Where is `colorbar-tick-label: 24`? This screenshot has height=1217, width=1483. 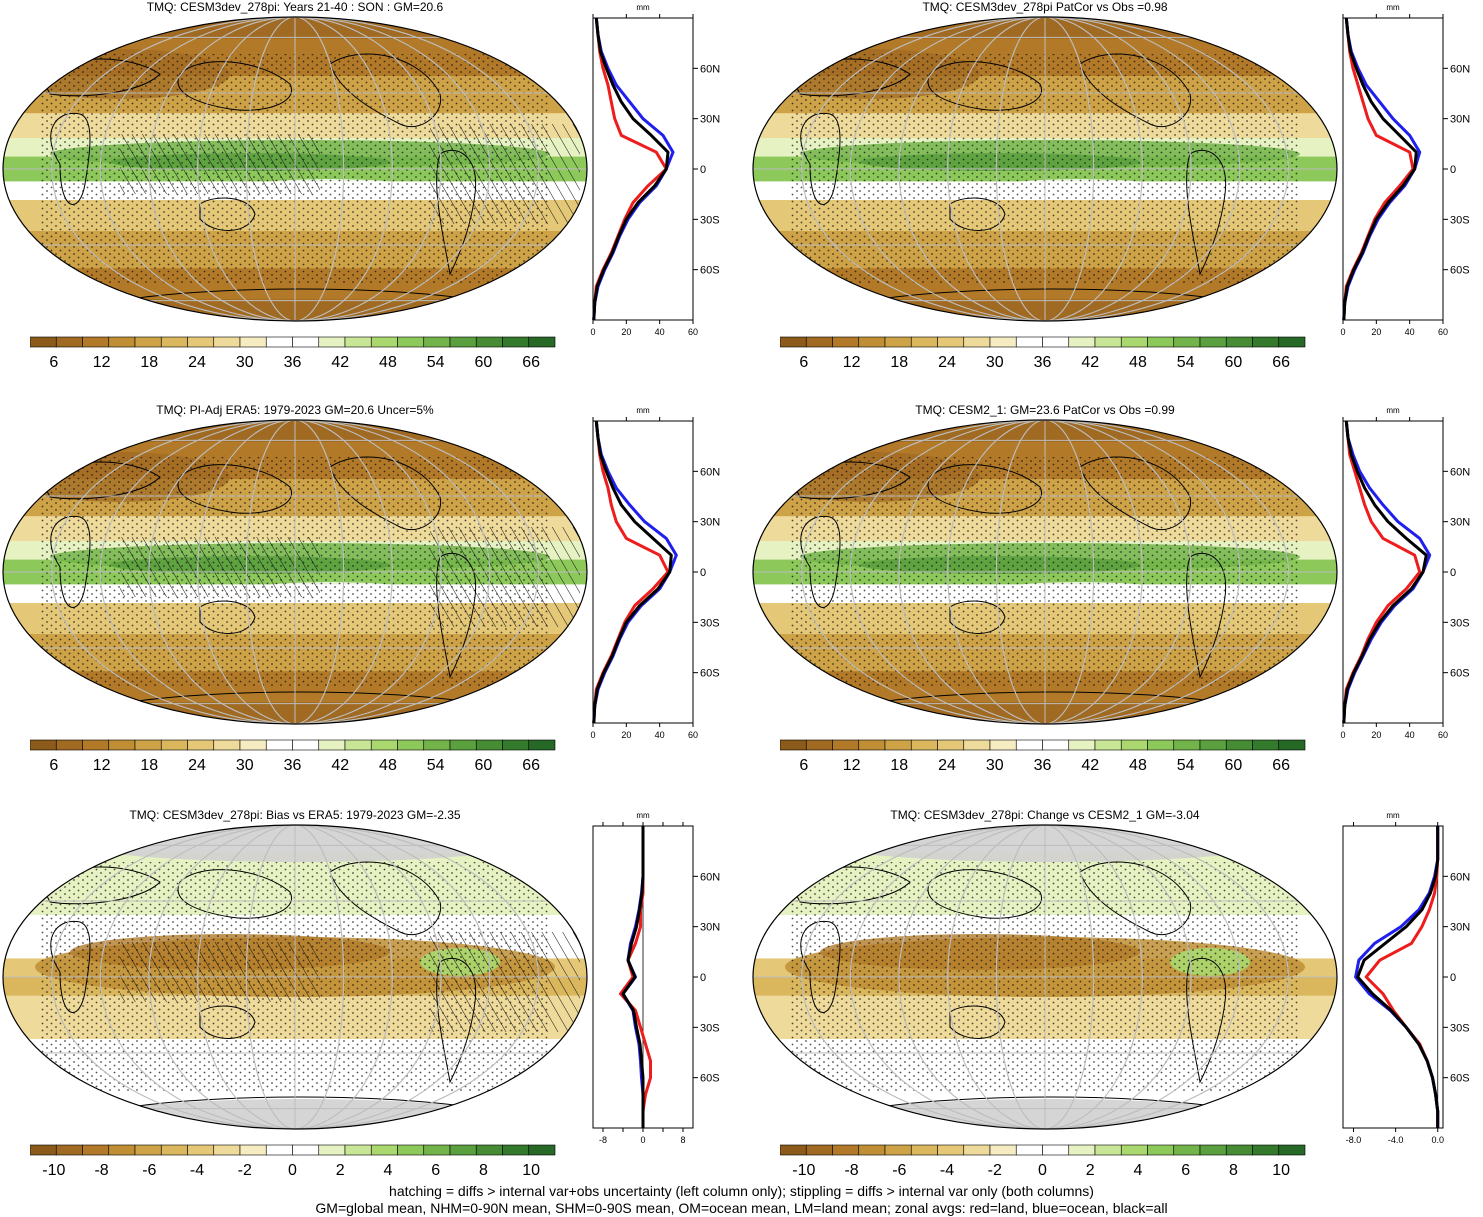
colorbar-tick-label: 24 is located at coordinates (197, 765).